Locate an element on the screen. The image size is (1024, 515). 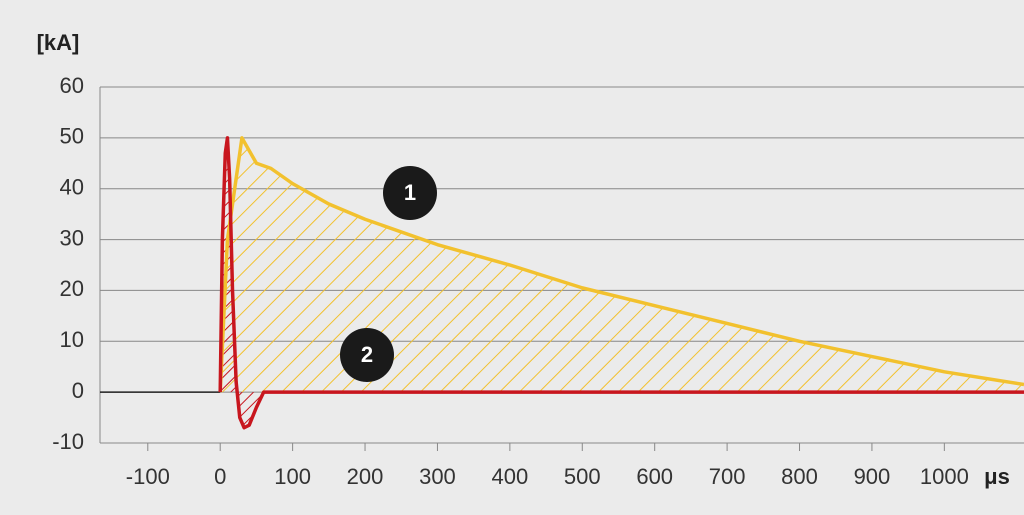
y-tick-label: 30 is located at coordinates (72, 237).